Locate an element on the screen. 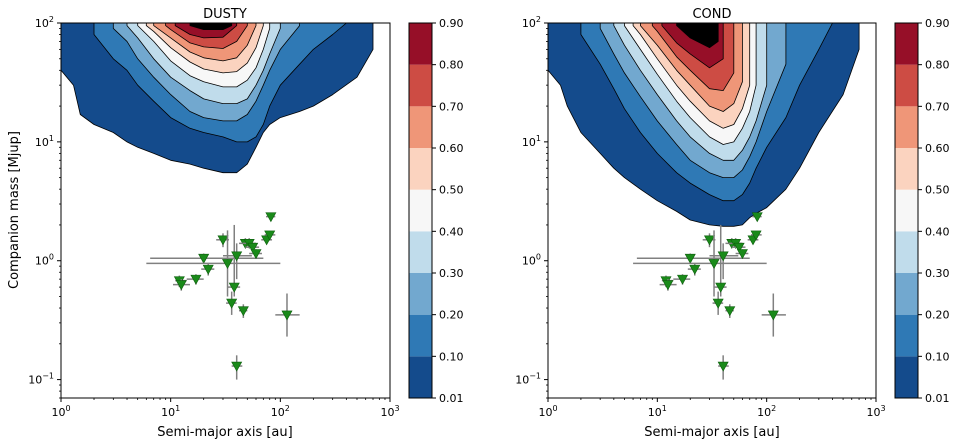 Image resolution: width=957 pixels, height=447 pixels. y-axis-label: Companion mass [Mjup] is located at coordinates (14, 210).